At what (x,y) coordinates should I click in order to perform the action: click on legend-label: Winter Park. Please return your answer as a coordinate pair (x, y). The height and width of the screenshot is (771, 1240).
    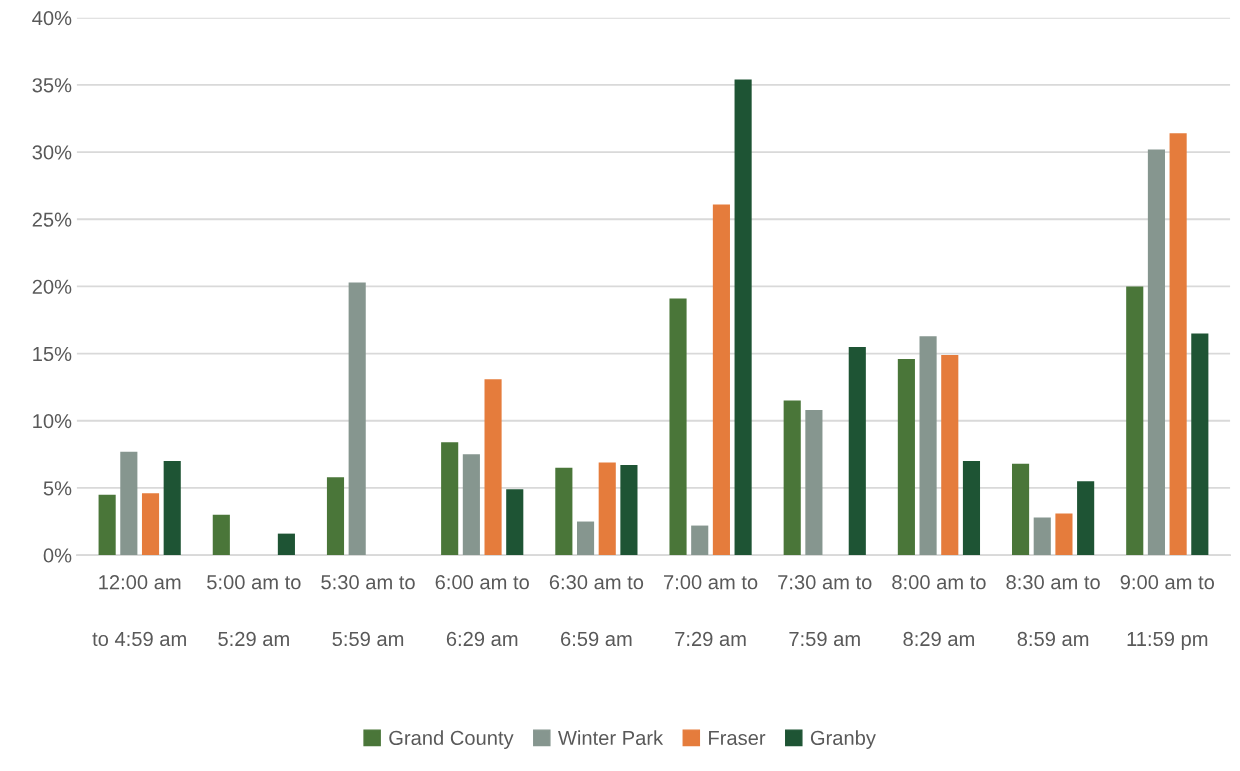
    Looking at the image, I should click on (611, 738).